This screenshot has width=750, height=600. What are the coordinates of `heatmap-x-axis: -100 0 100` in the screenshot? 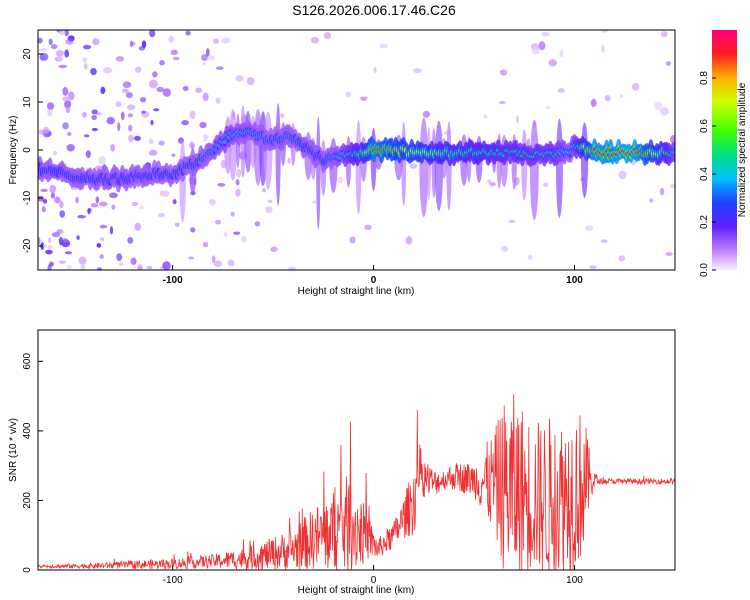 It's located at (373, 275).